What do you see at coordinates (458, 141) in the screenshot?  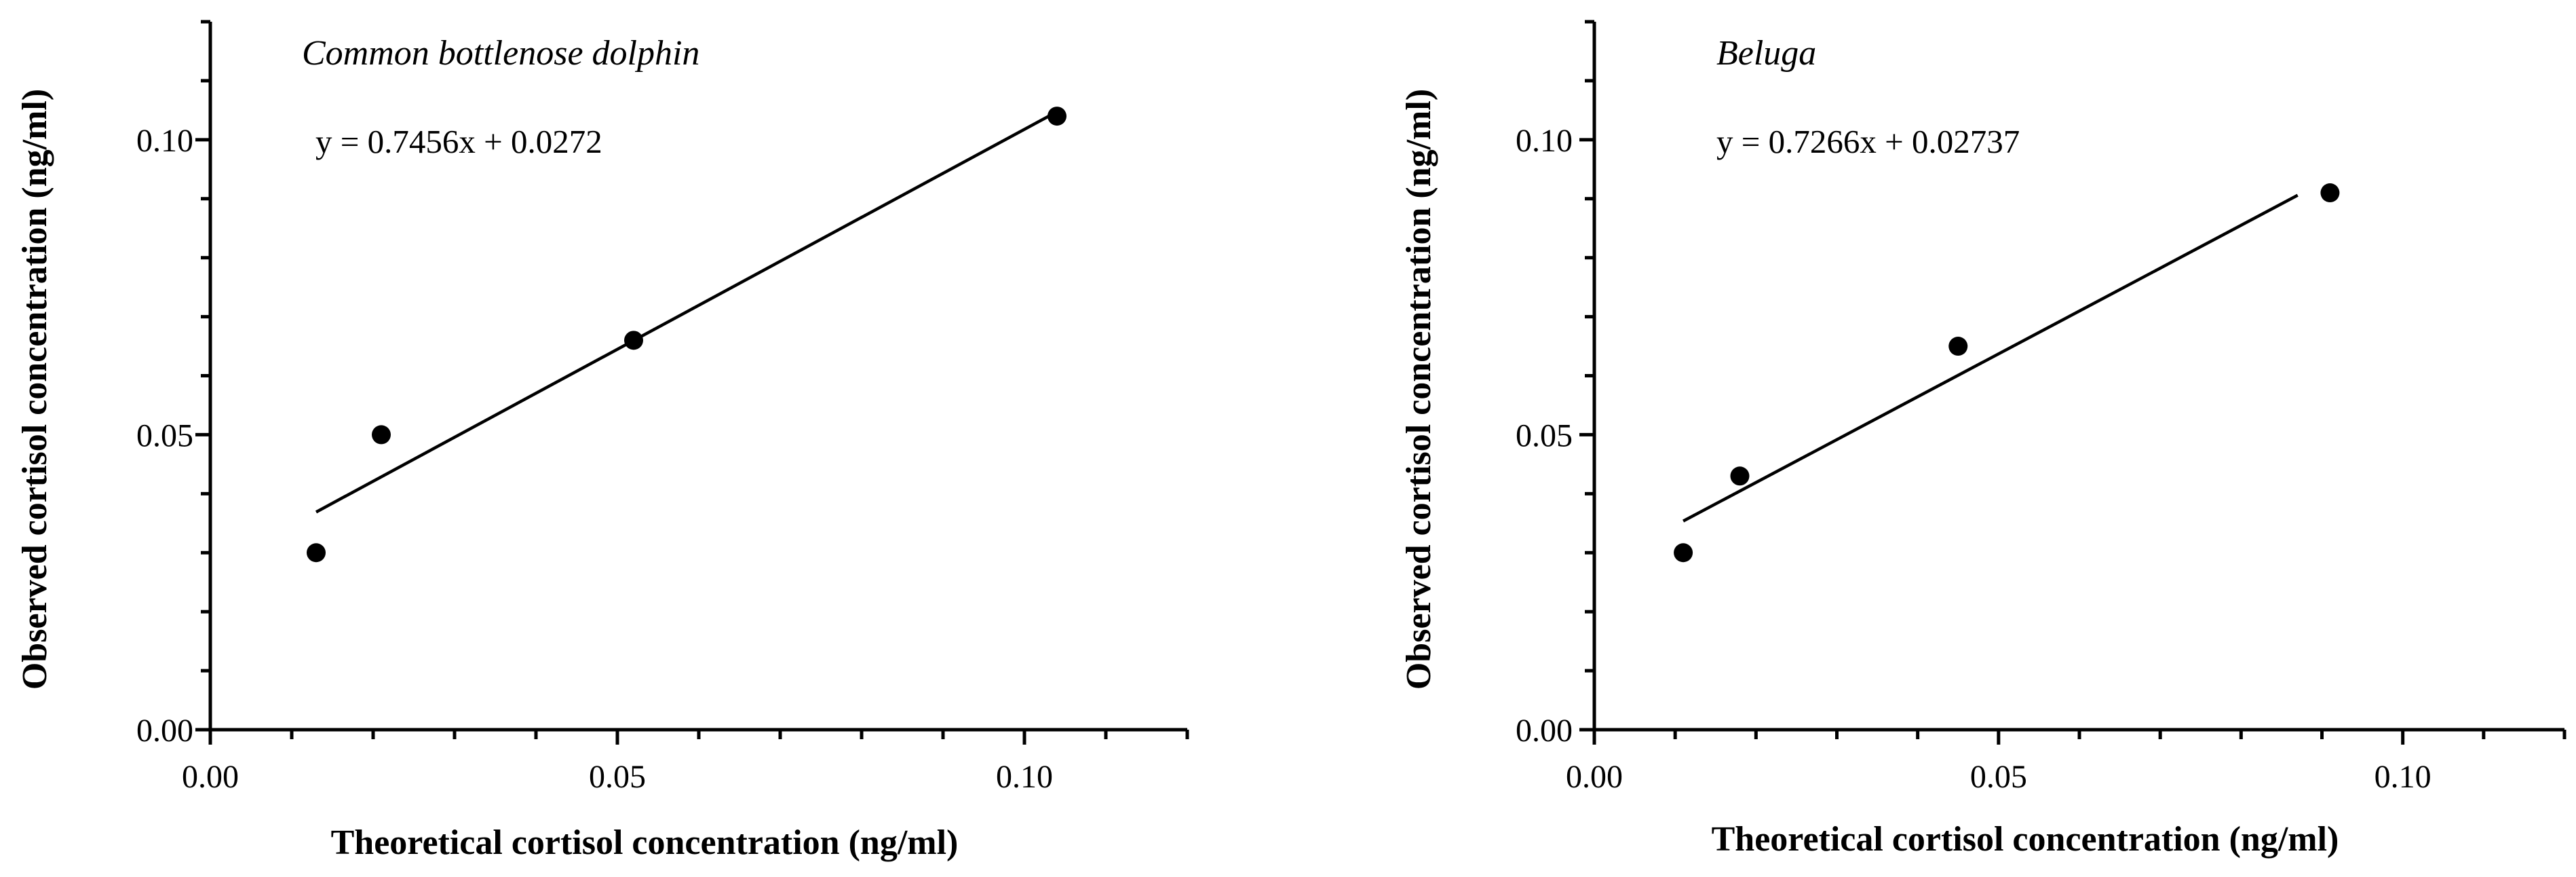 I see `chart-1-regression-equation: y = 0.7456x + 0.0272` at bounding box center [458, 141].